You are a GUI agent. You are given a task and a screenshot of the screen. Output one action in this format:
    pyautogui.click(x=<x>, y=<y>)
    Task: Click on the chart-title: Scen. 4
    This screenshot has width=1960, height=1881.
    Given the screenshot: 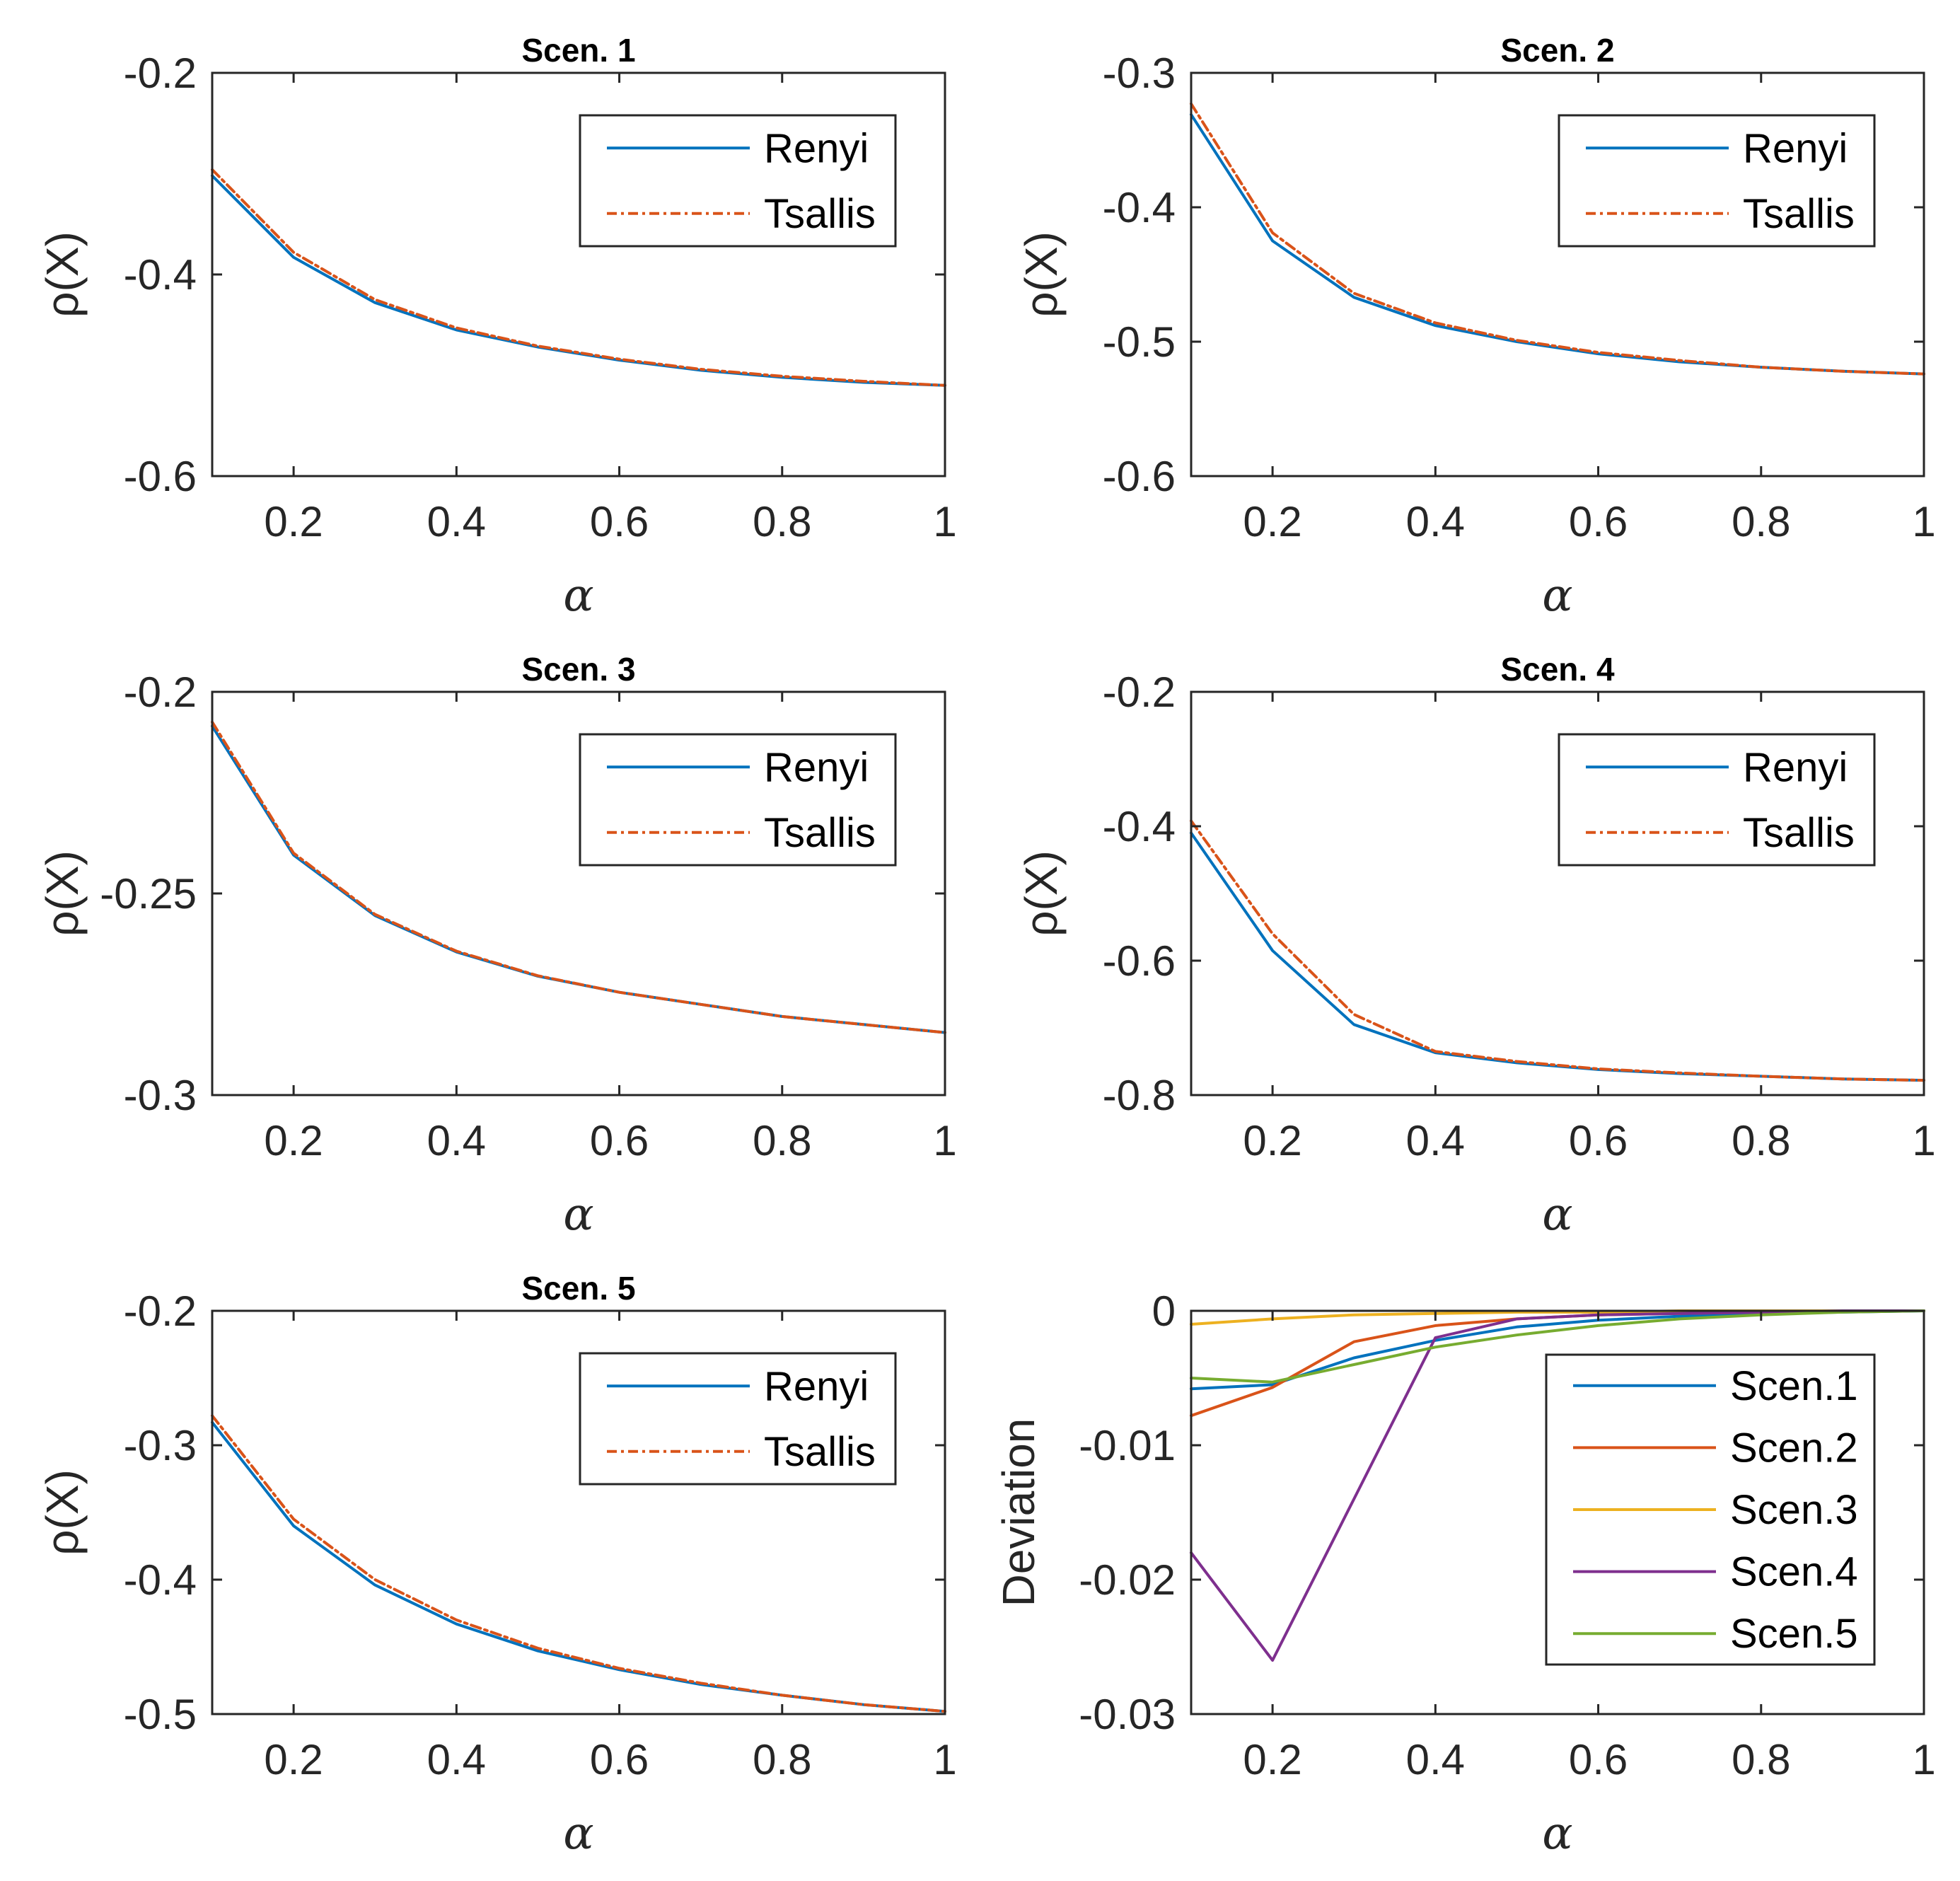 What is the action you would take?
    pyautogui.click(x=1557, y=669)
    